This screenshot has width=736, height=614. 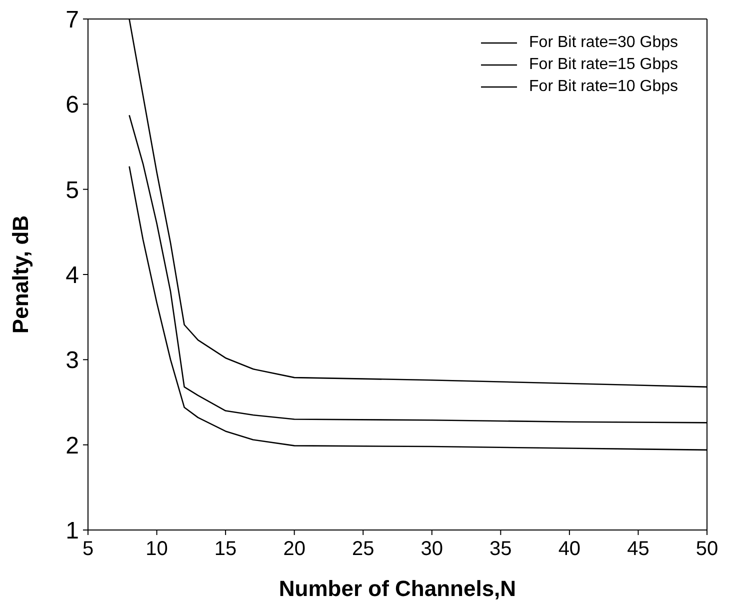 I want to click on x-tick-label: 10, so click(x=157, y=549).